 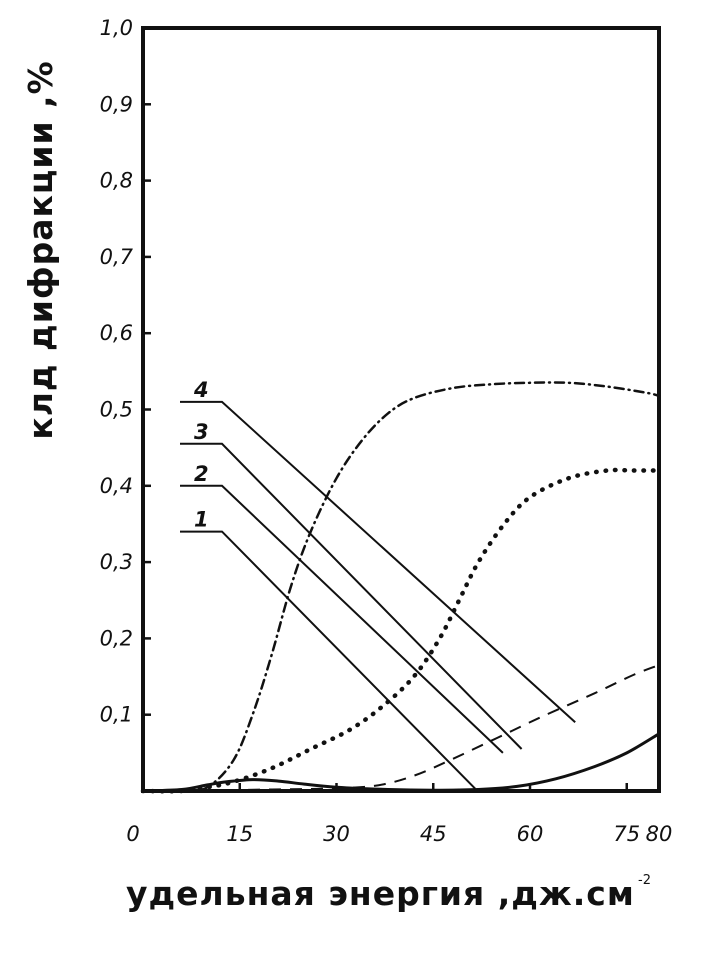 What do you see at coordinates (116, 104) in the screenshot?
I see `y-tick-label: 0,9` at bounding box center [116, 104].